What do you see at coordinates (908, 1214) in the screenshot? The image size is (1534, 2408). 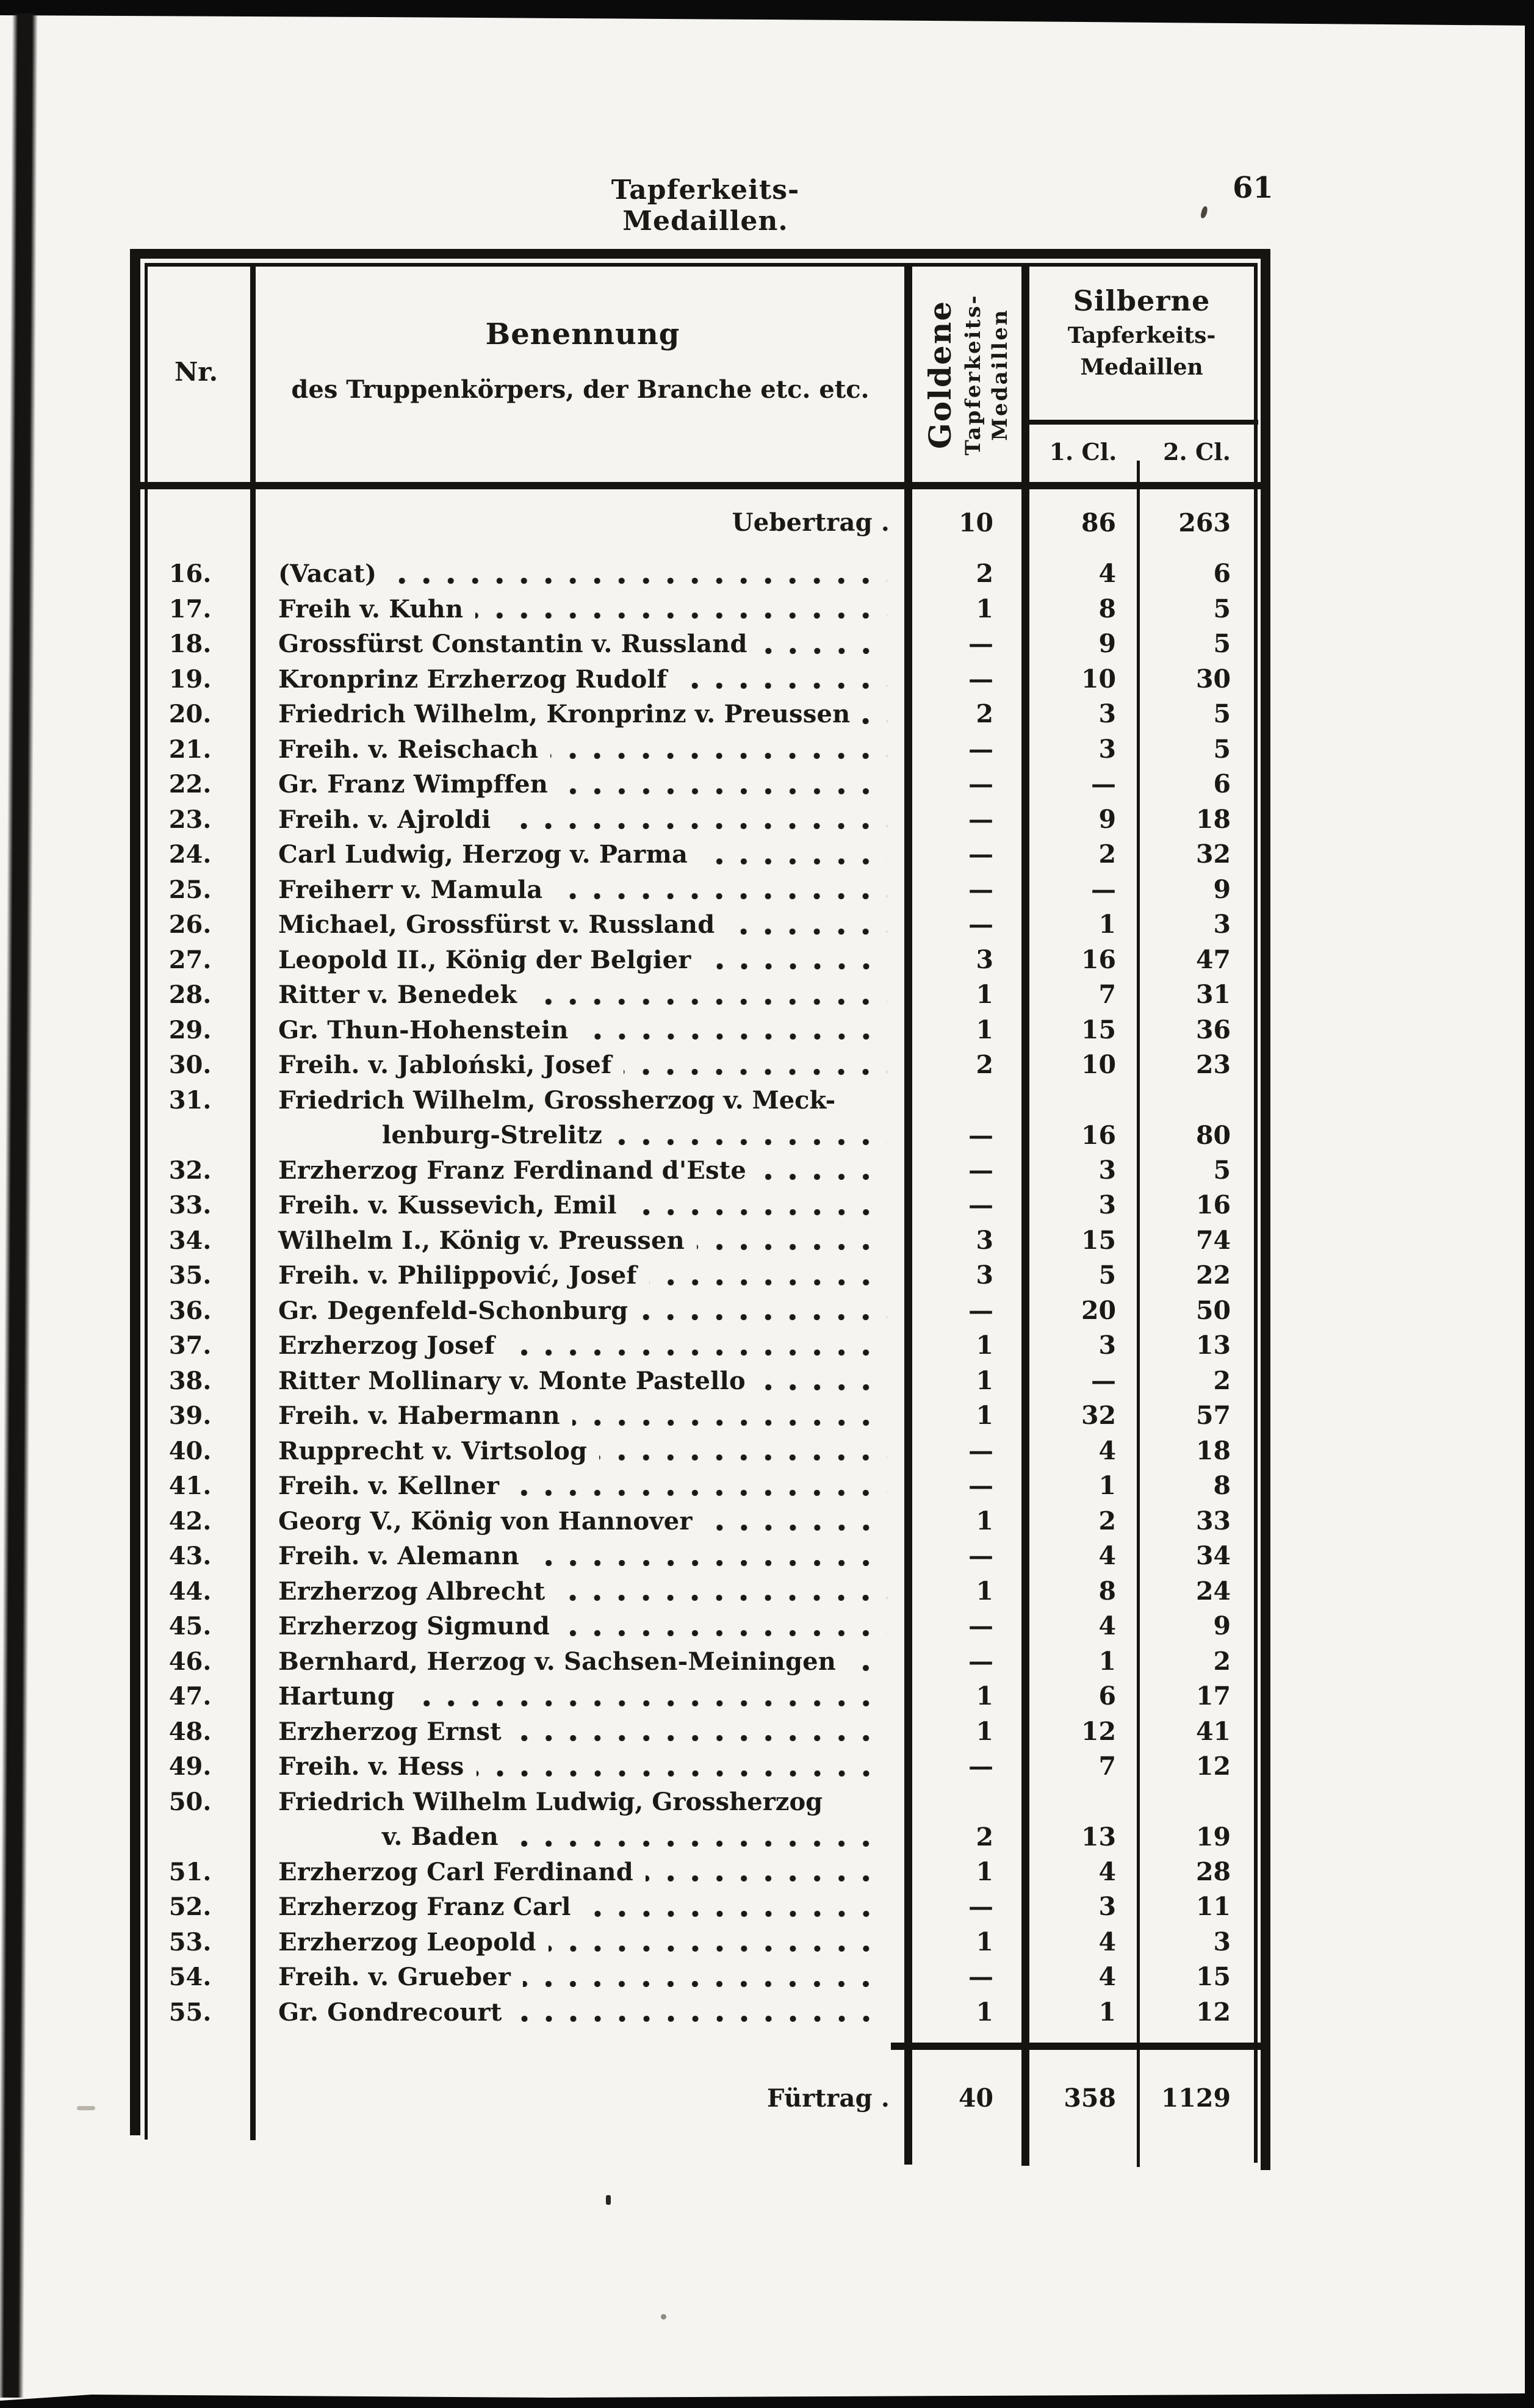 I see `divider-benennung-gold` at bounding box center [908, 1214].